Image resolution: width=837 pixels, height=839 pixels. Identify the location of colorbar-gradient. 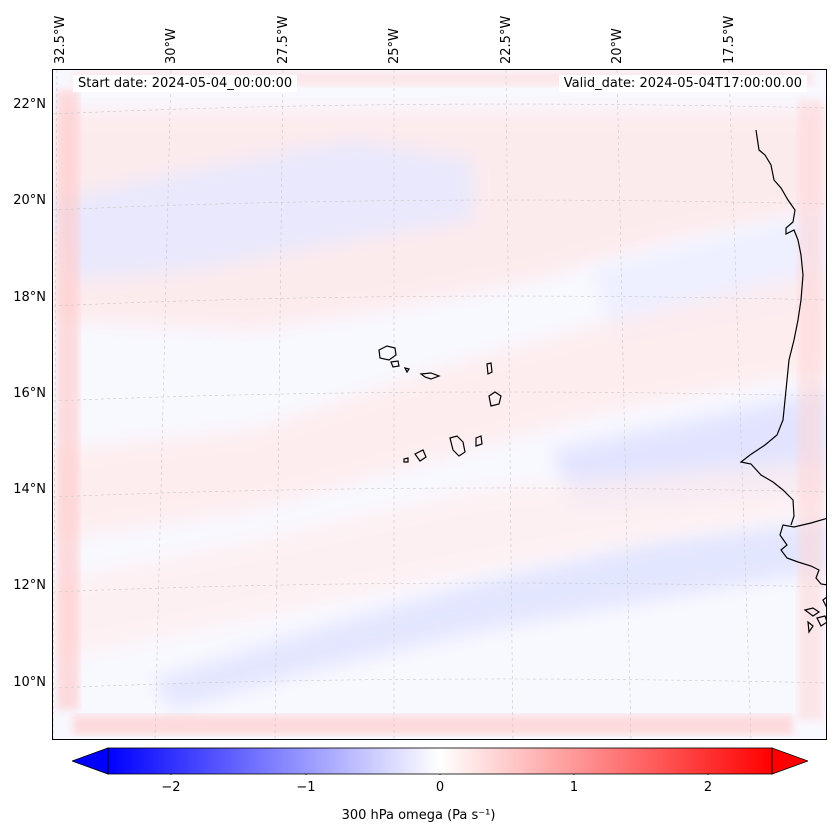
(440, 761).